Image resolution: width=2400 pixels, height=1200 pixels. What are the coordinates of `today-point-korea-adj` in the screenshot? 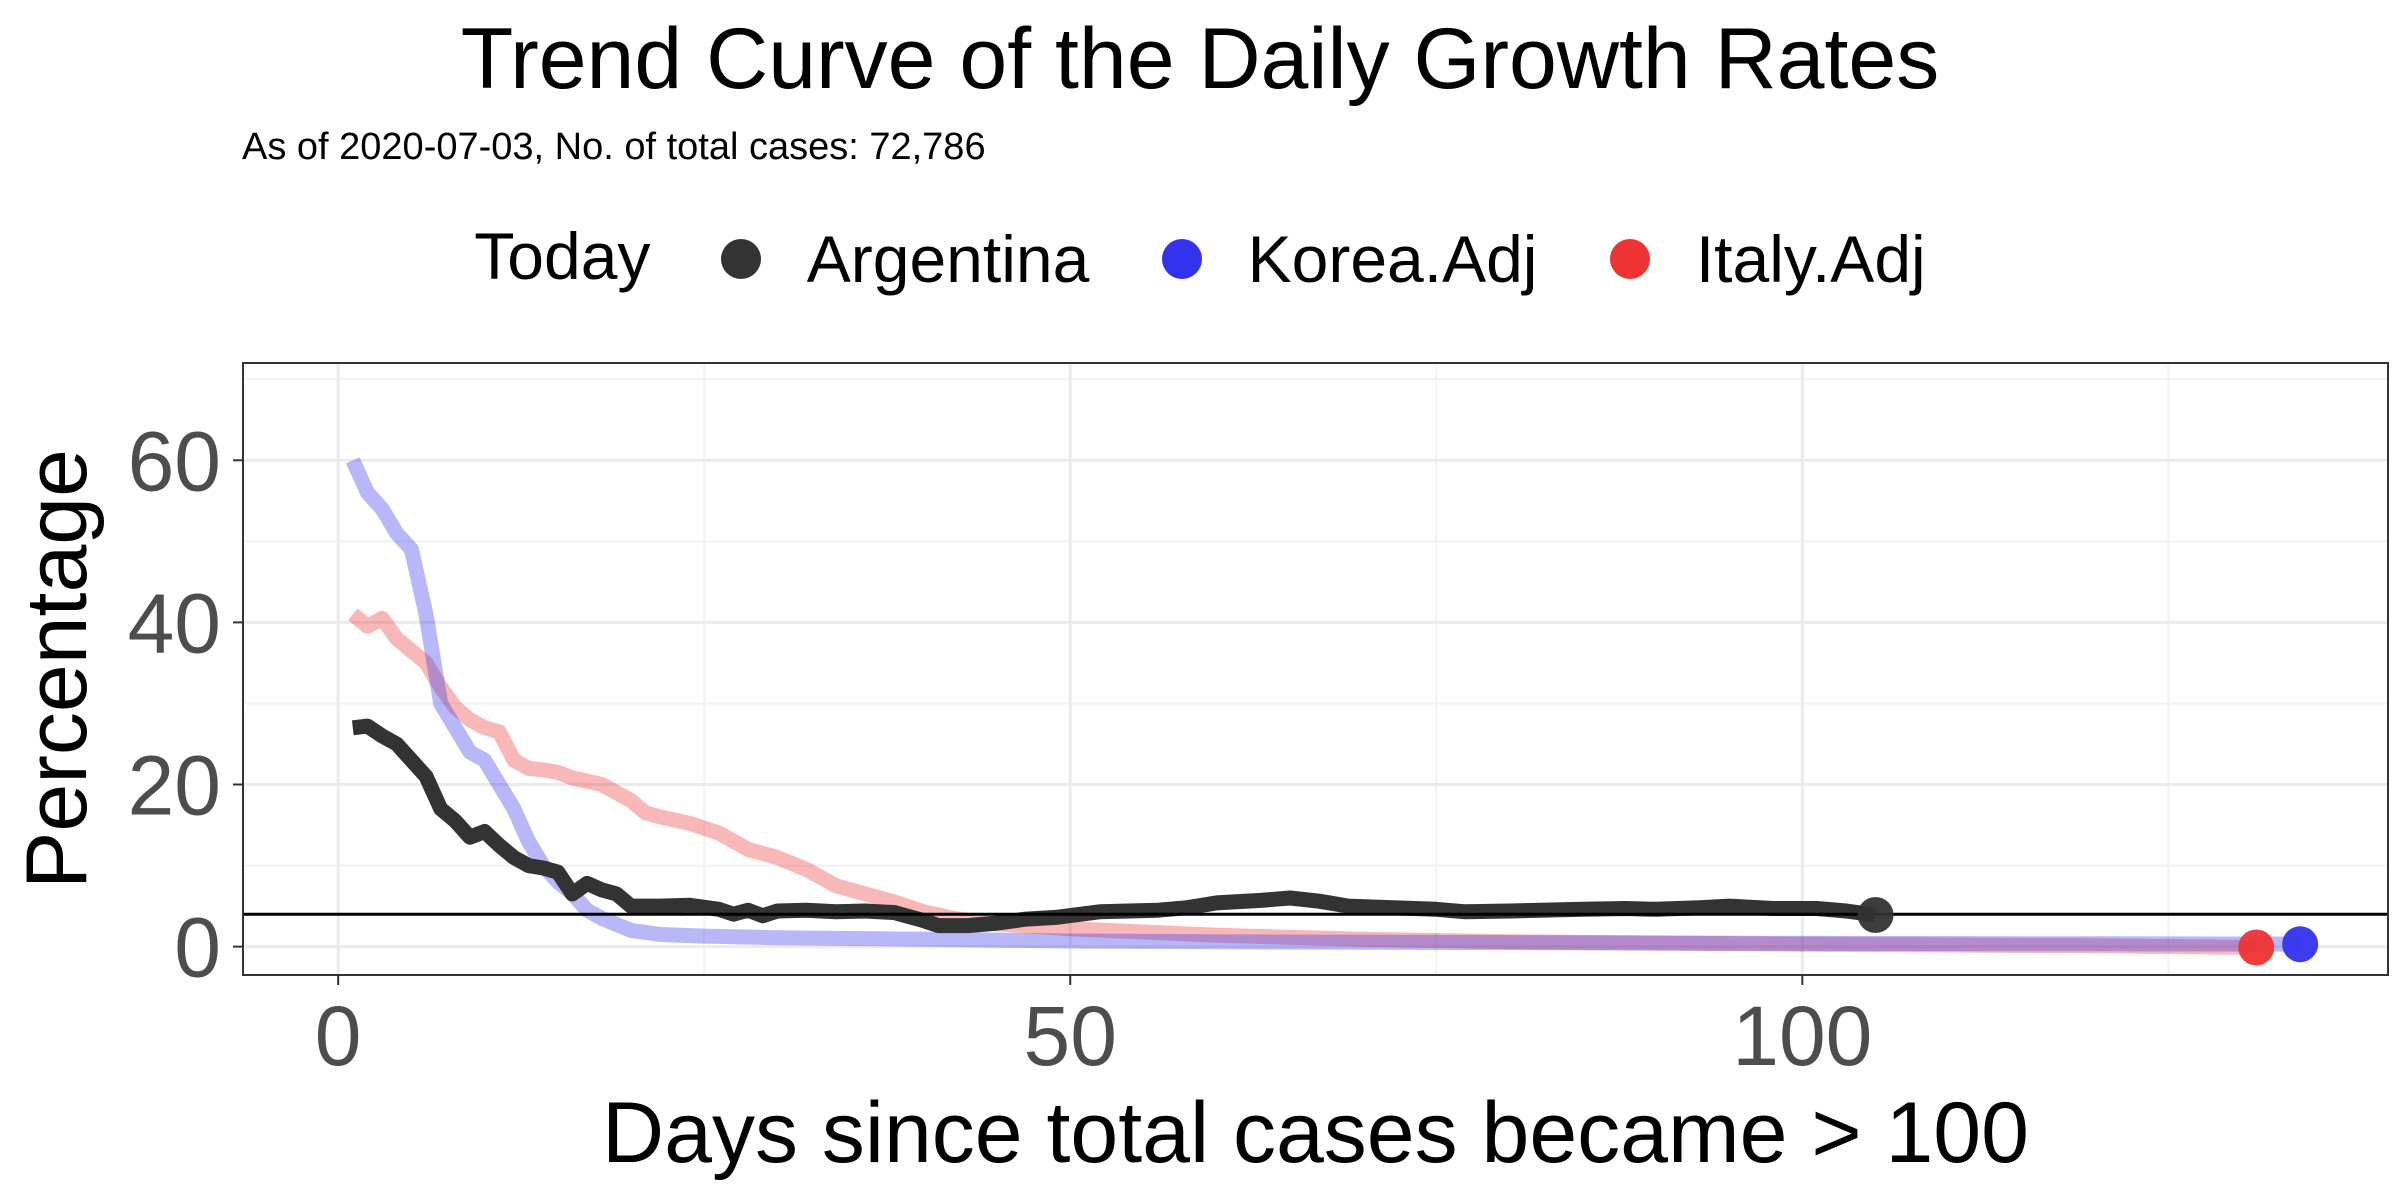 It's located at (2300, 944).